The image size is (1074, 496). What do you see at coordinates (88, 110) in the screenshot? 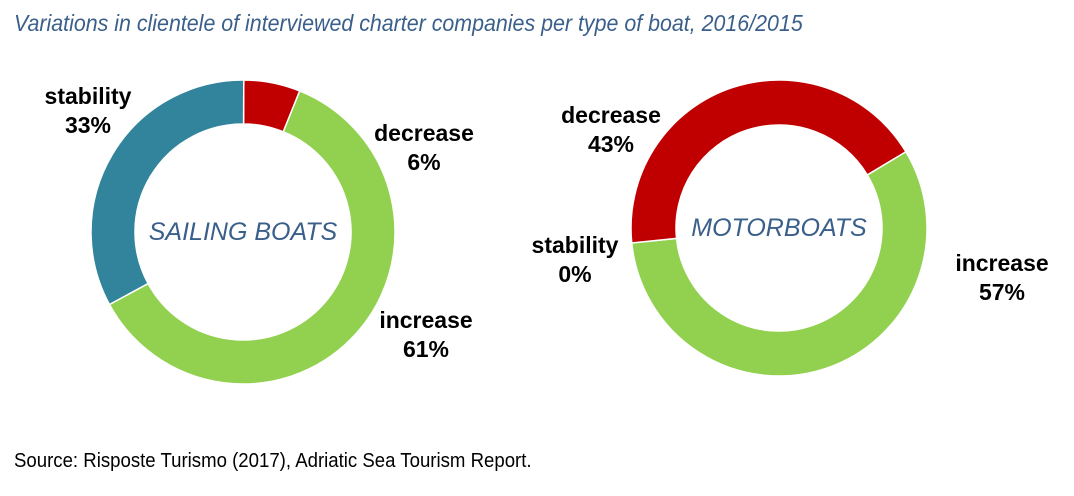
I see `sailing-boats-stability-label: stability 33%` at bounding box center [88, 110].